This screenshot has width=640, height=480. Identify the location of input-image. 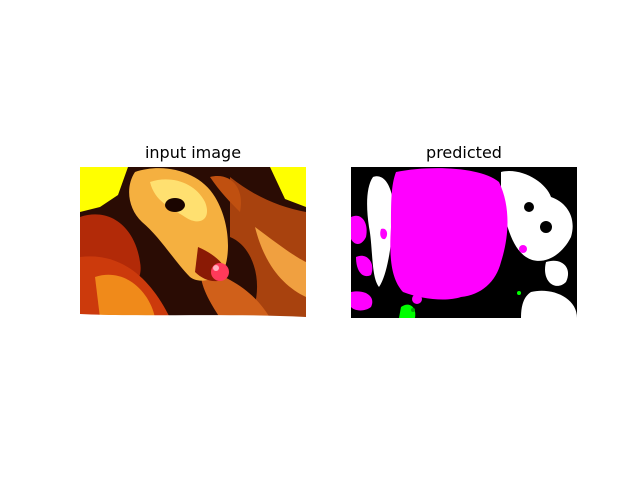
(193, 242).